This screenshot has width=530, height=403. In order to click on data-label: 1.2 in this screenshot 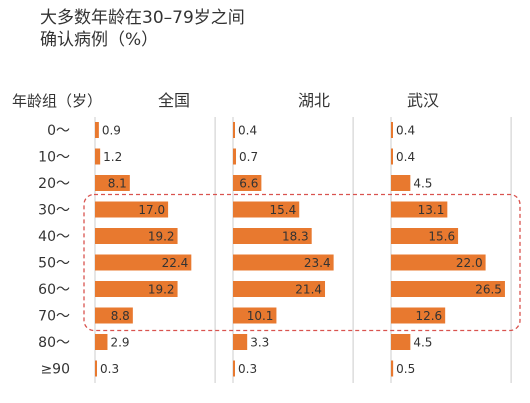, I will do `click(112, 157)`.